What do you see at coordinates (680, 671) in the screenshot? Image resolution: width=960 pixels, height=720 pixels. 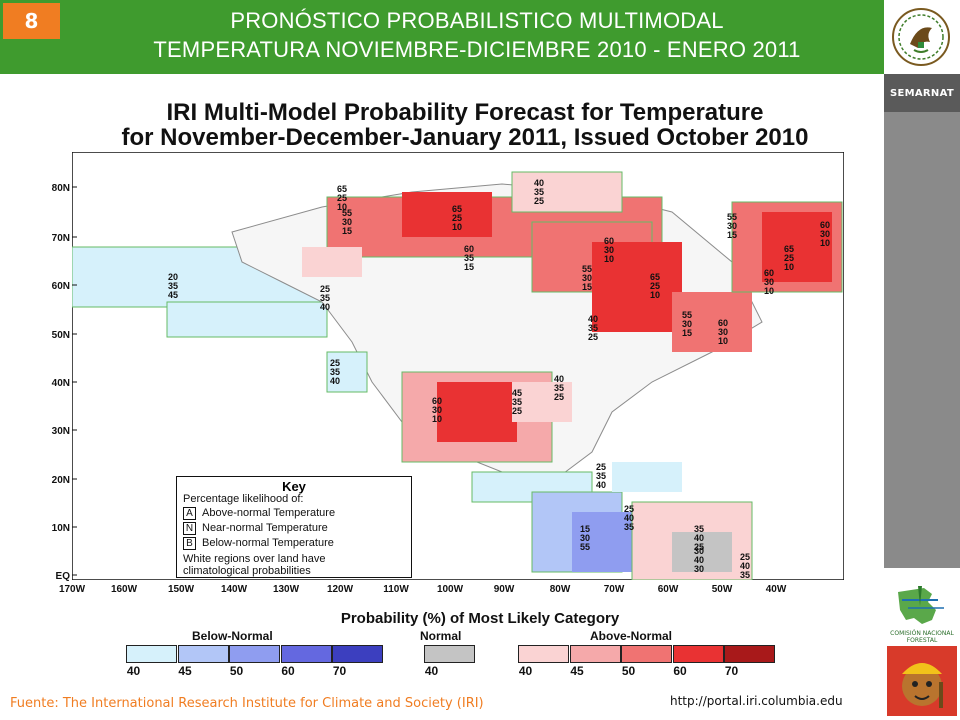 I see `legend-value-above: 60` at bounding box center [680, 671].